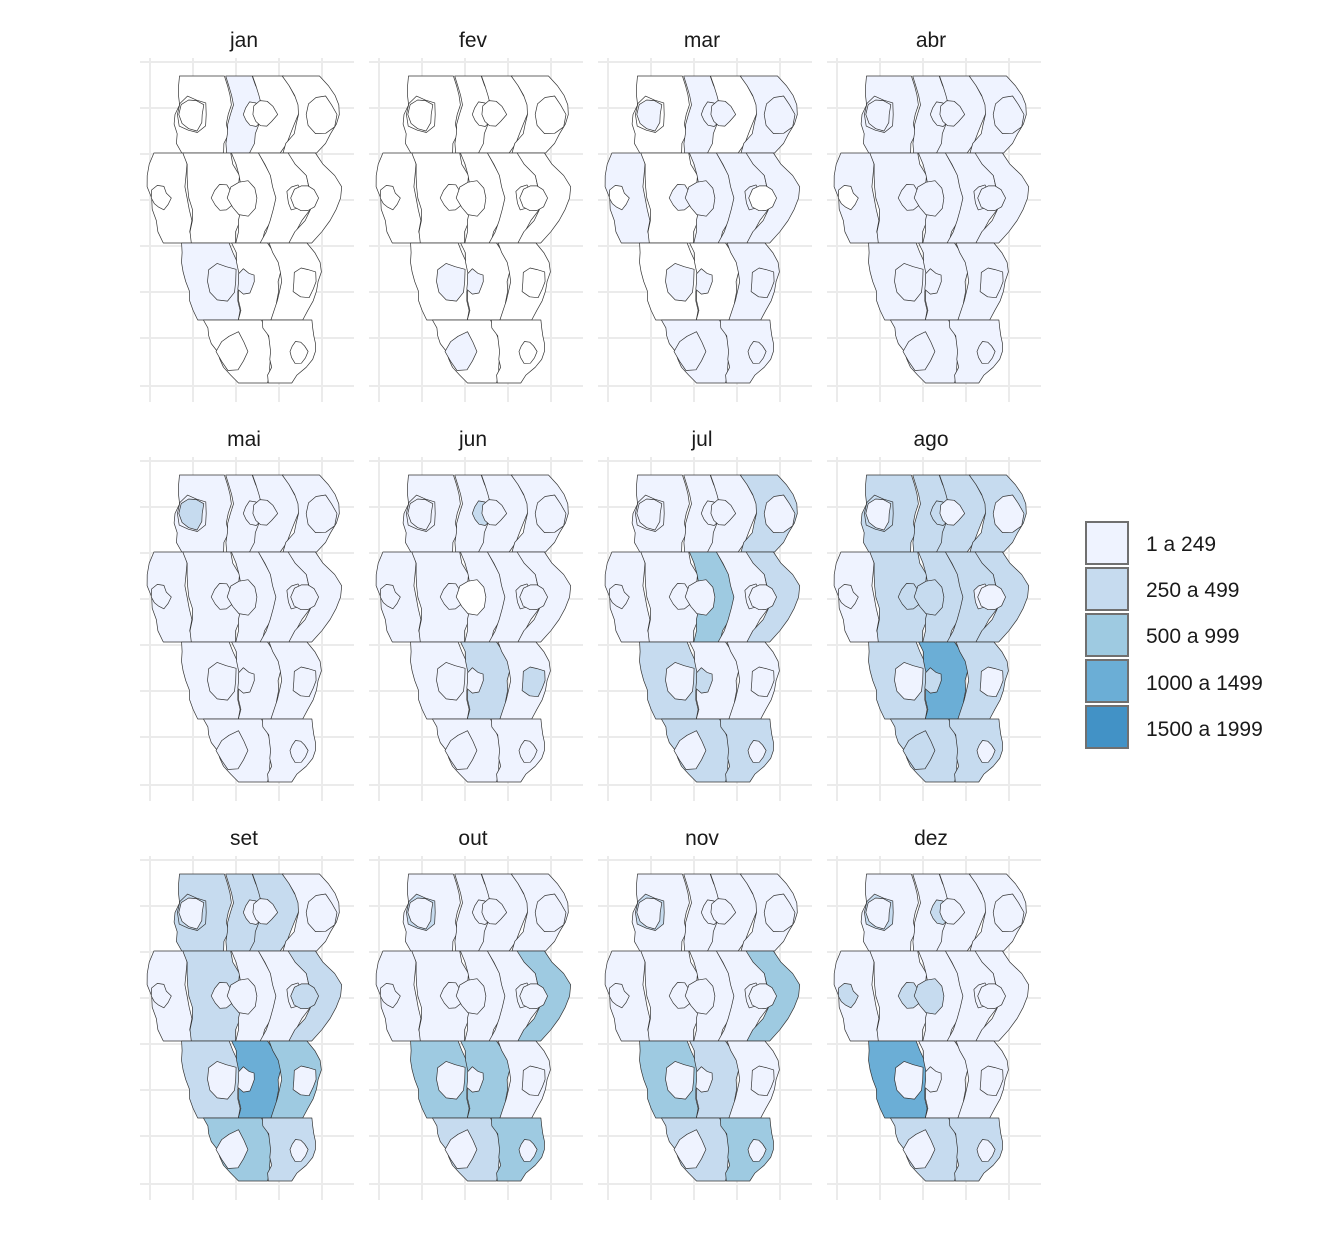 This screenshot has height=1248, width=1344. I want to click on panel-title: mai, so click(244, 439).